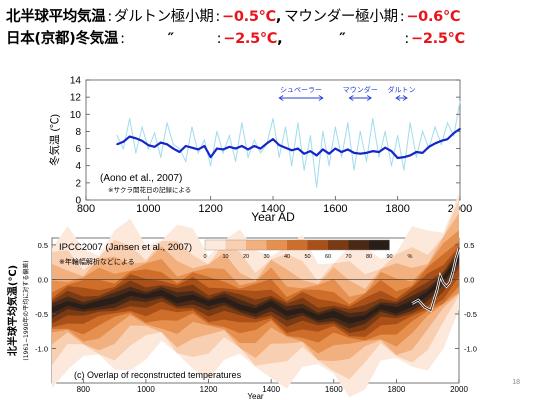  Describe the element at coordinates (204, 257) in the screenshot. I see `legend-tick-label: 0` at that location.